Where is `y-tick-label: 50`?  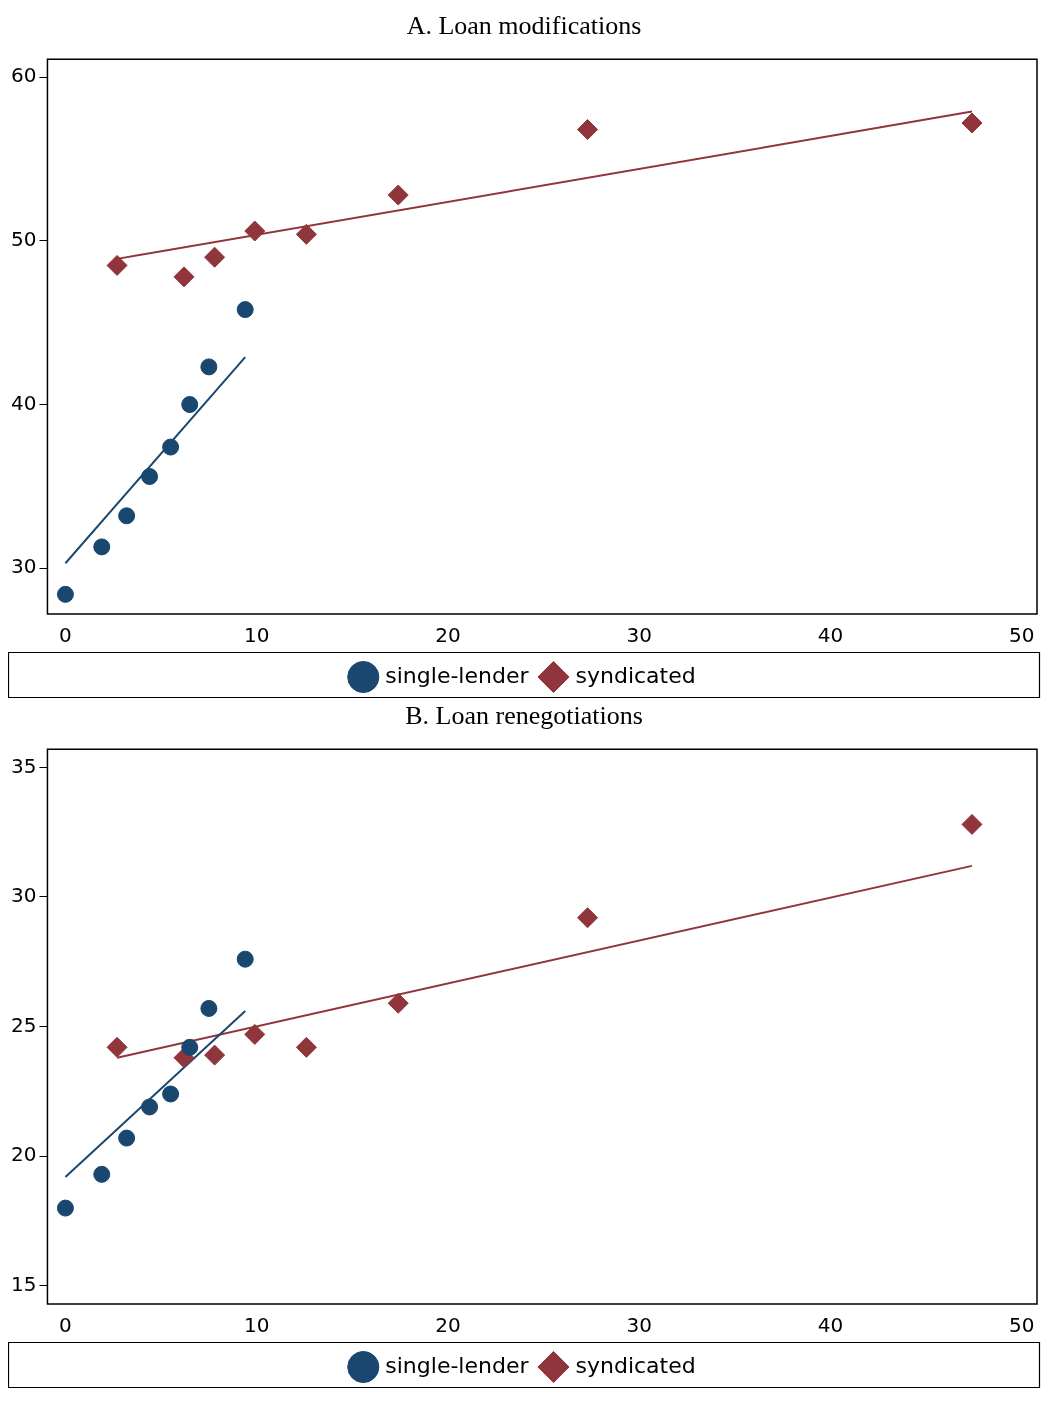
y-tick-label: 50 is located at coordinates (24, 239).